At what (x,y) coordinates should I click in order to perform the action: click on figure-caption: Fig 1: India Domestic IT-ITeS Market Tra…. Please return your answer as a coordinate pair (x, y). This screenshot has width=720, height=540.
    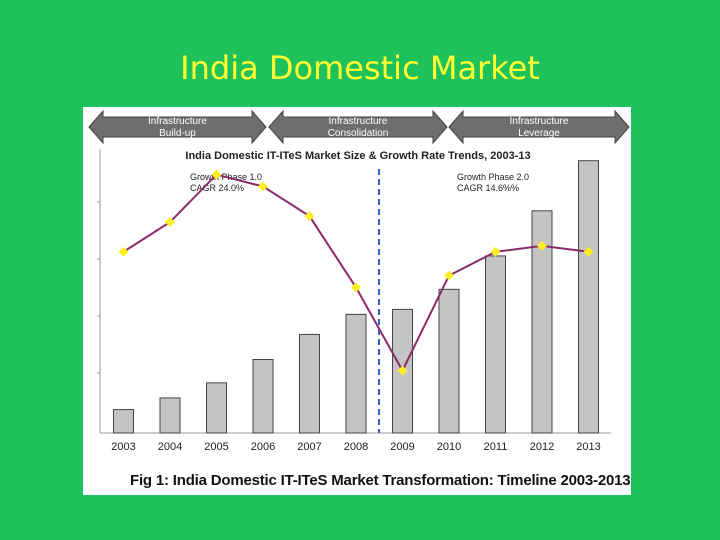
    Looking at the image, I should click on (380, 480).